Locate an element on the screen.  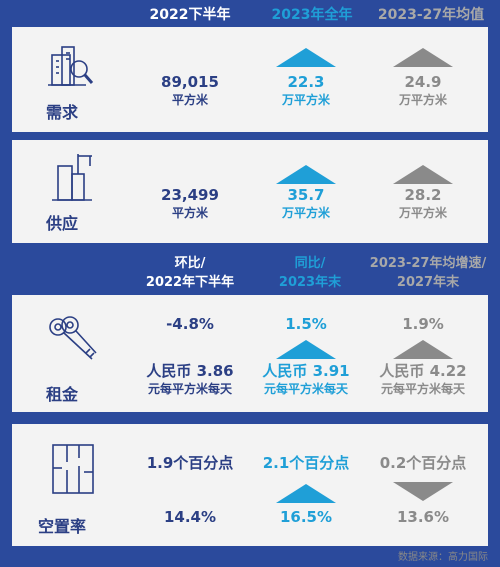
rent-col3: 人民币 4.22 元每平方米每天 is located at coordinates (423, 380).